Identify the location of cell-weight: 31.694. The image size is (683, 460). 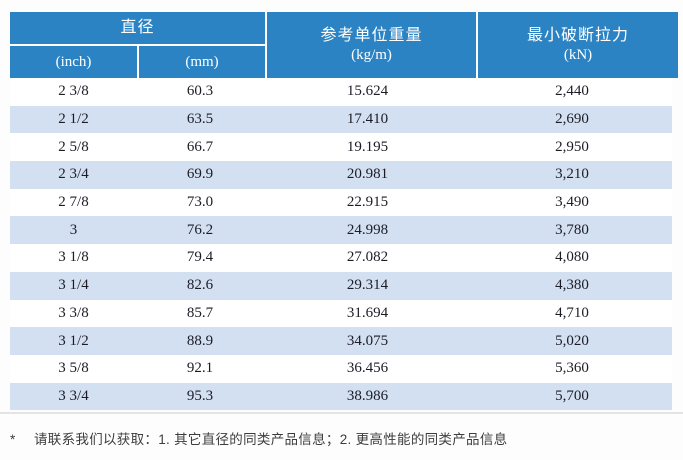
(367, 312).